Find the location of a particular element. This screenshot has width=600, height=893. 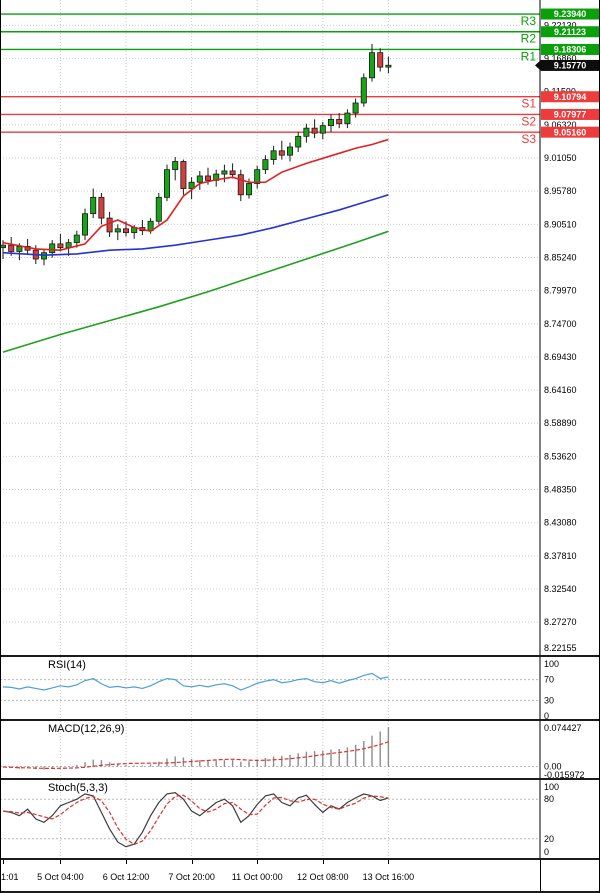

price-tick-label: 8.53620 is located at coordinates (560, 456).